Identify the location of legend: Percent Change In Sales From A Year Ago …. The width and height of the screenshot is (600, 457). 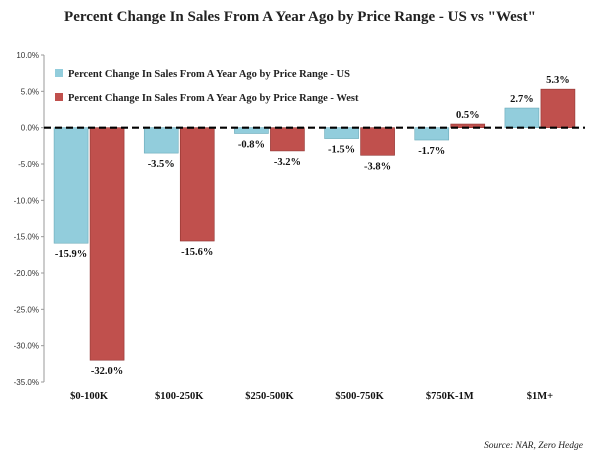
(207, 86).